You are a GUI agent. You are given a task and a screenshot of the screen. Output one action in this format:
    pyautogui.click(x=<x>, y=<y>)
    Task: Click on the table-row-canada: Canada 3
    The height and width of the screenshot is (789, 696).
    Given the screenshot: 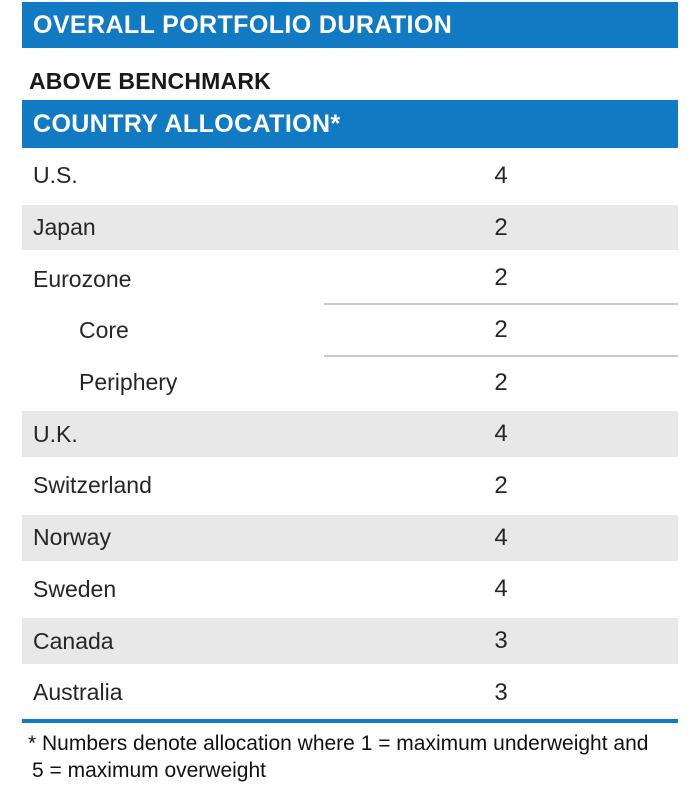 What is the action you would take?
    pyautogui.click(x=350, y=641)
    